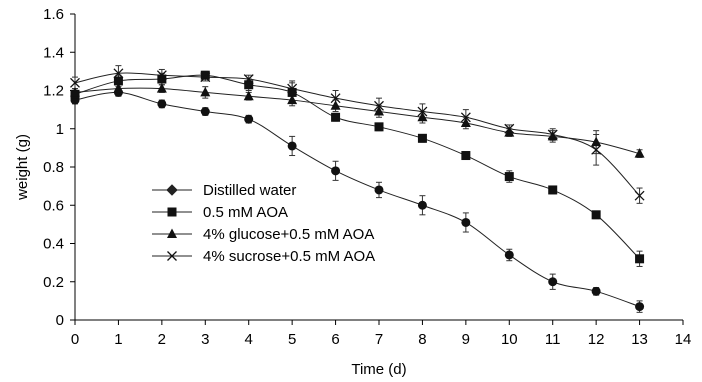 Image resolution: width=702 pixels, height=382 pixels. I want to click on y-ticks: 0 0.2 0.4 0.6 0.8 1 1.2 1.4 1.6, so click(59, 167).